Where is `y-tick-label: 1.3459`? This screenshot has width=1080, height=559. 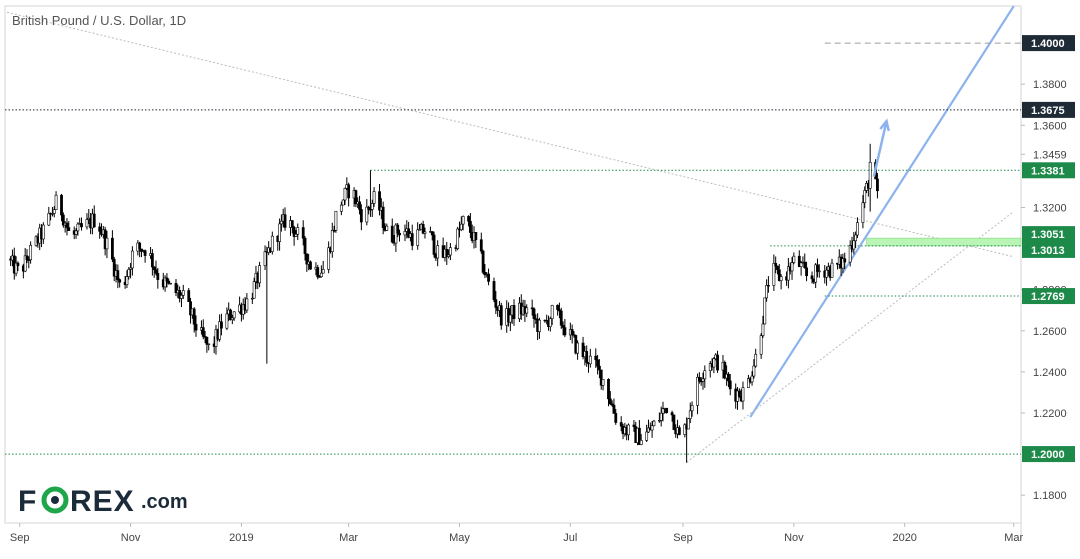
y-tick-label: 1.3459 is located at coordinates (1050, 155).